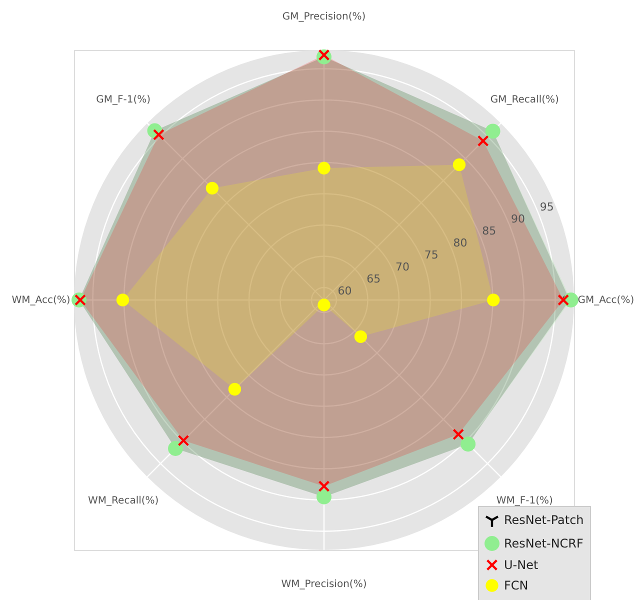  Describe the element at coordinates (41, 300) in the screenshot. I see `spoke-label: WM_Acc(%)` at that location.